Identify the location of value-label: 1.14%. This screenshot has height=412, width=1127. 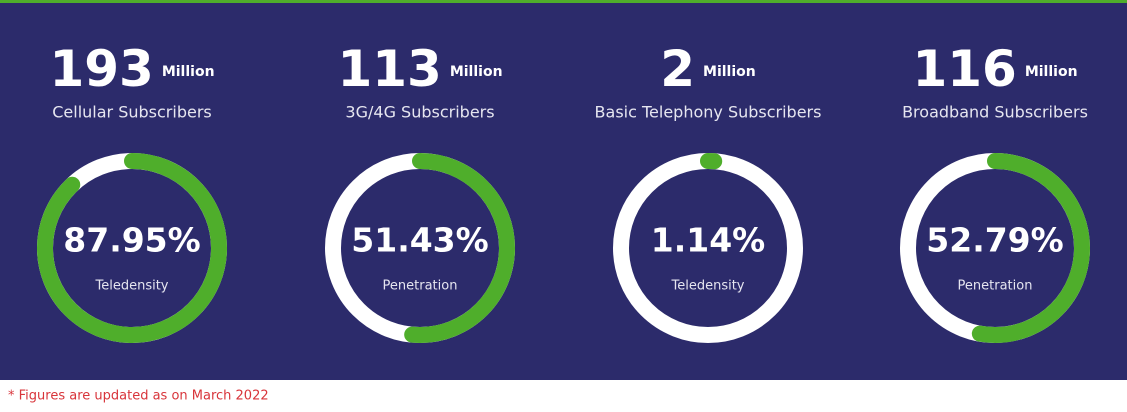
(708, 240).